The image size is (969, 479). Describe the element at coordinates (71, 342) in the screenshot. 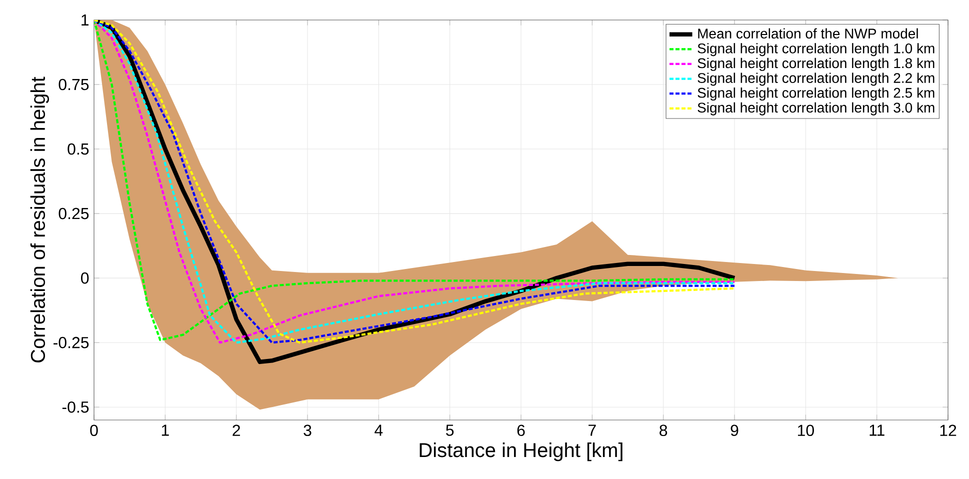

I see `y-tick-label: -0.25` at that location.